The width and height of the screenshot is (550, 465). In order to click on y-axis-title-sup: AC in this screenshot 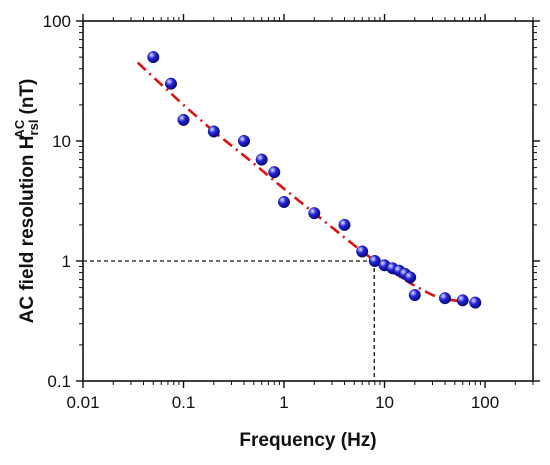, I will do `click(19, 128)`.